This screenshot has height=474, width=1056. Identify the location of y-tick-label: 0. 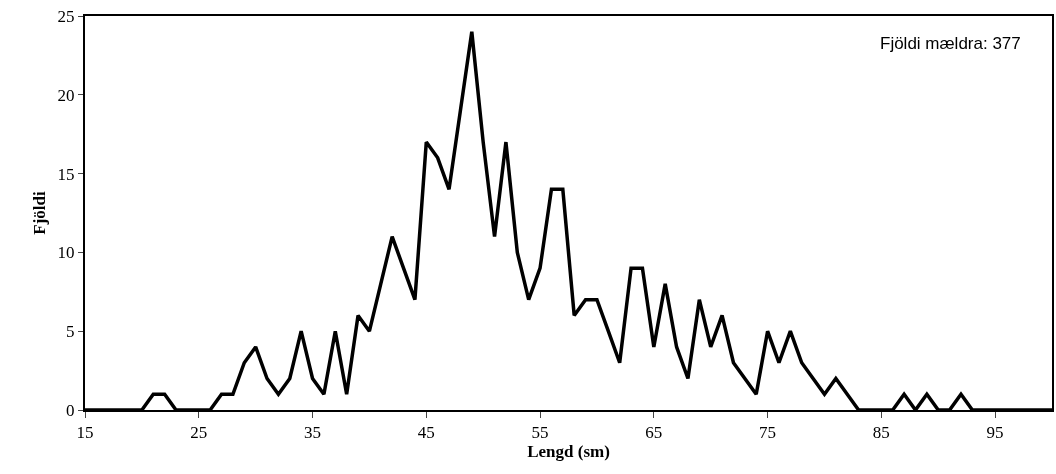
(70, 410).